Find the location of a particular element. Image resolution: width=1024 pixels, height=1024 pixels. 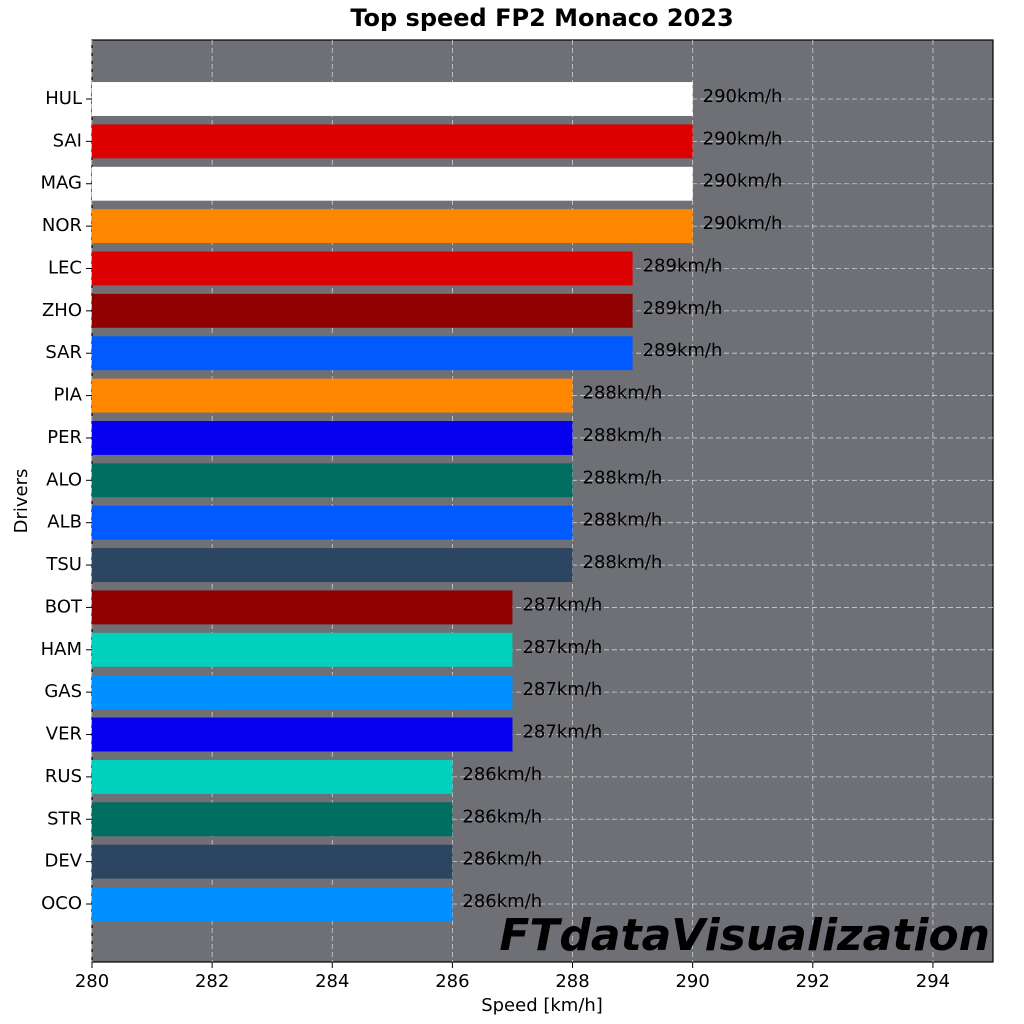

y-tick-label: VER is located at coordinates (64, 734).